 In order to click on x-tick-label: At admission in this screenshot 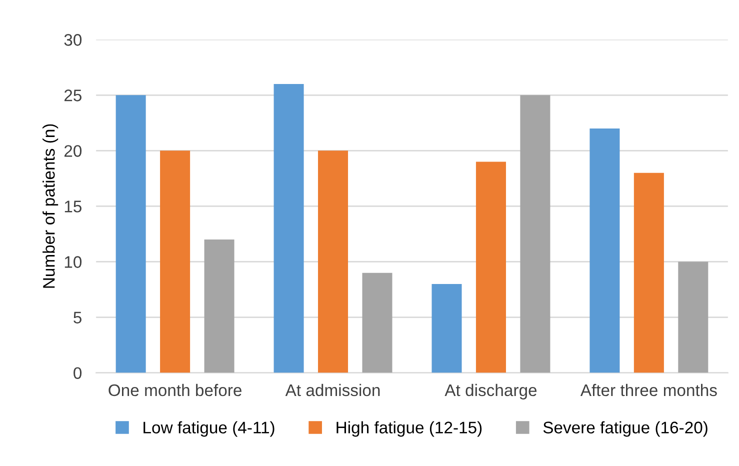, I will do `click(332, 390)`.